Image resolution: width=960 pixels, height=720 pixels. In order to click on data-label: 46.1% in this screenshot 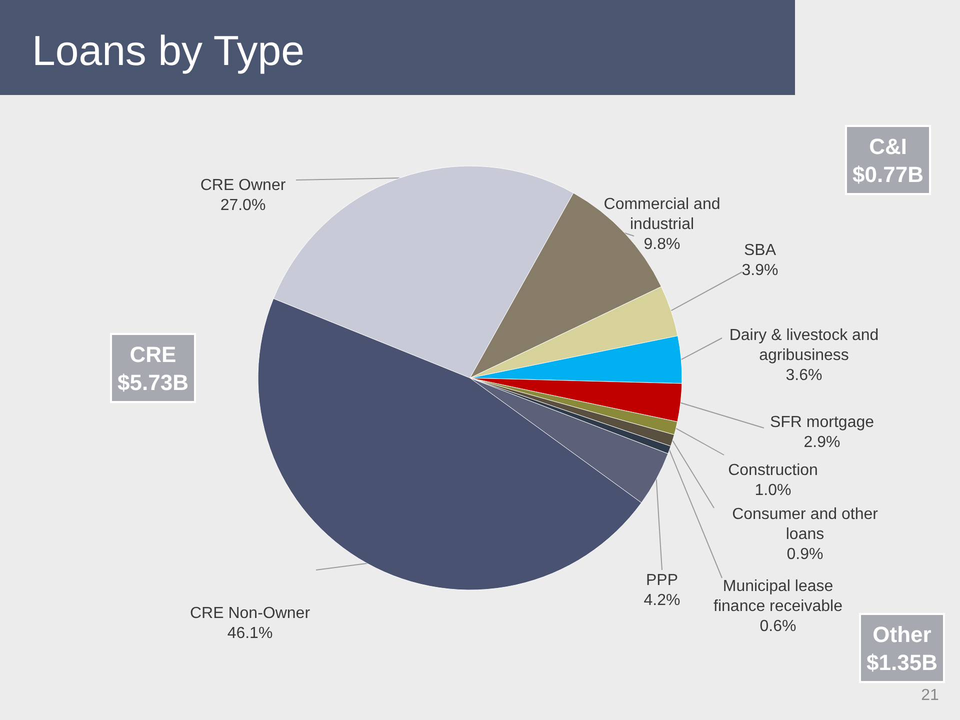, I will do `click(250, 633)`.